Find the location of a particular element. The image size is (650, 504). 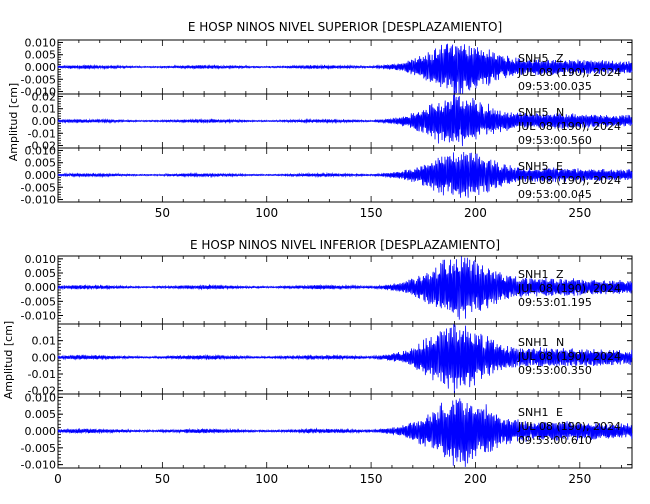

lower-ylabel: Amplitud [cm] is located at coordinates (8, 360).